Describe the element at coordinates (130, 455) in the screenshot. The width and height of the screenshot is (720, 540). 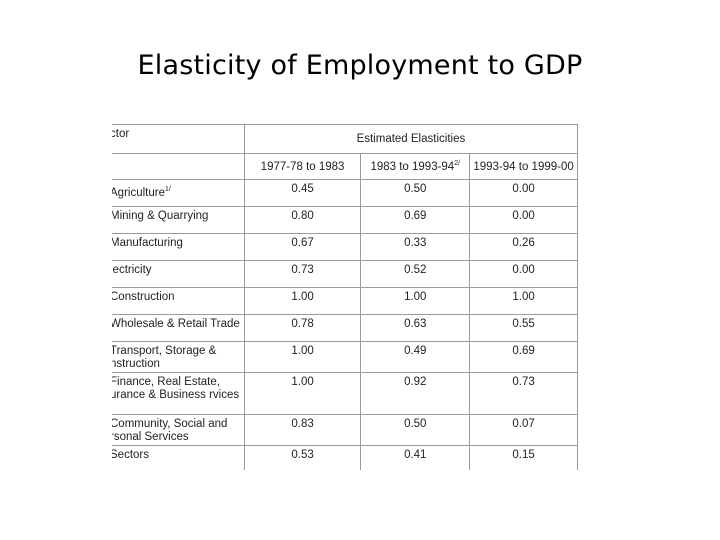
I see `sector-name: Sectors` at that location.